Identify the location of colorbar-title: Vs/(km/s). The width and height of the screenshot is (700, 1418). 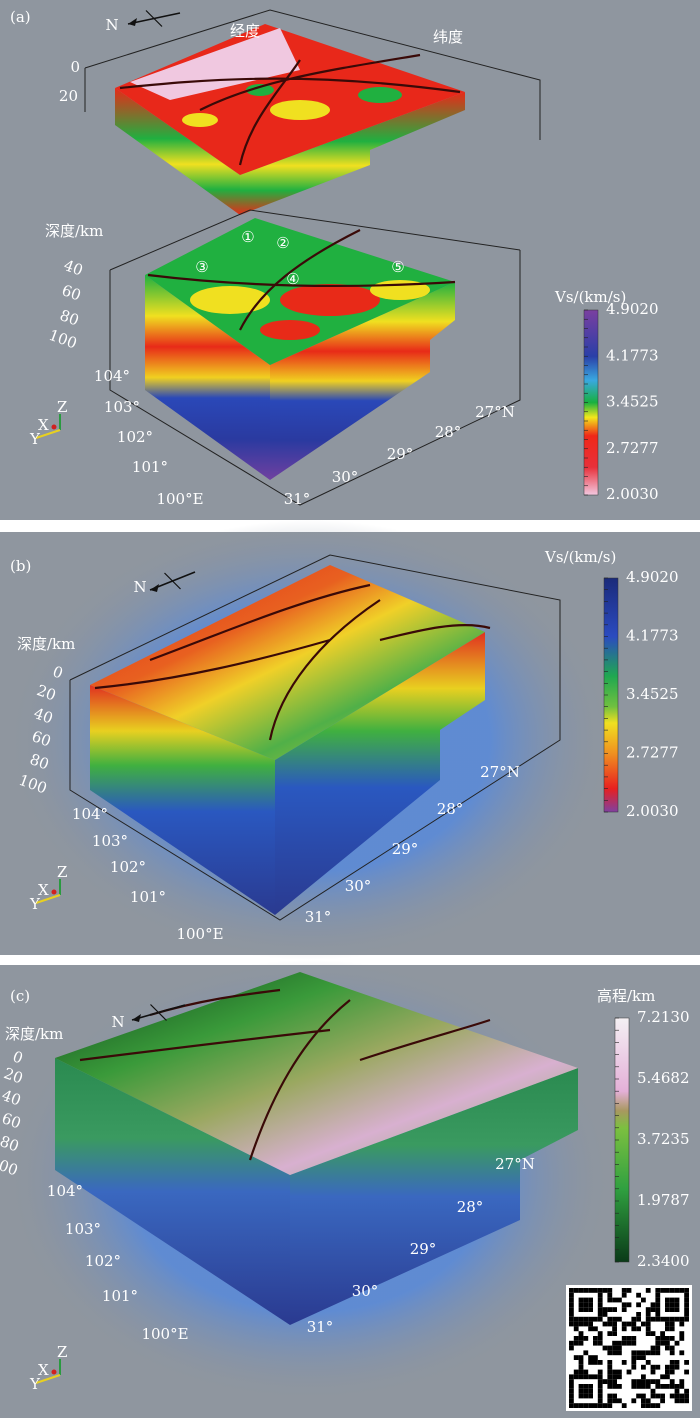
(590, 297).